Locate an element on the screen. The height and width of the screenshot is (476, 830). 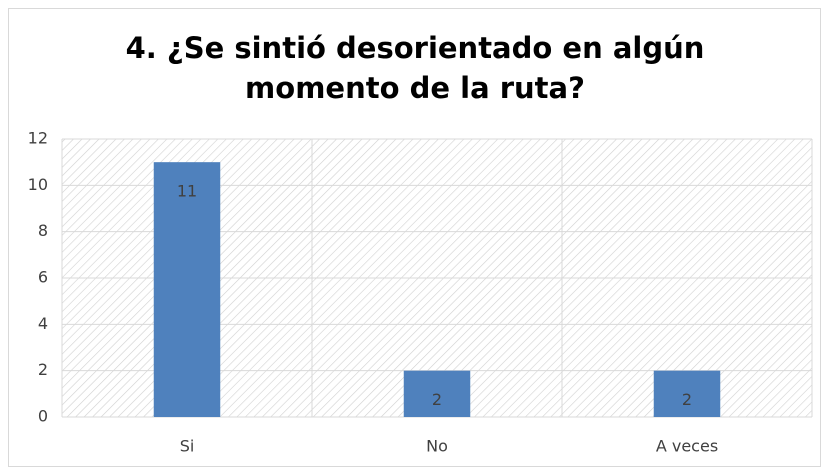
x-tick-label: Si is located at coordinates (187, 446).